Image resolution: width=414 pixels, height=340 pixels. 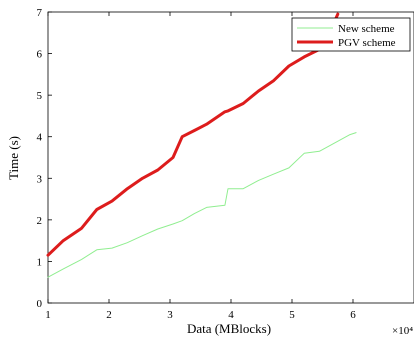 What do you see at coordinates (40, 304) in the screenshot?
I see `y-tick-label: 0` at bounding box center [40, 304].